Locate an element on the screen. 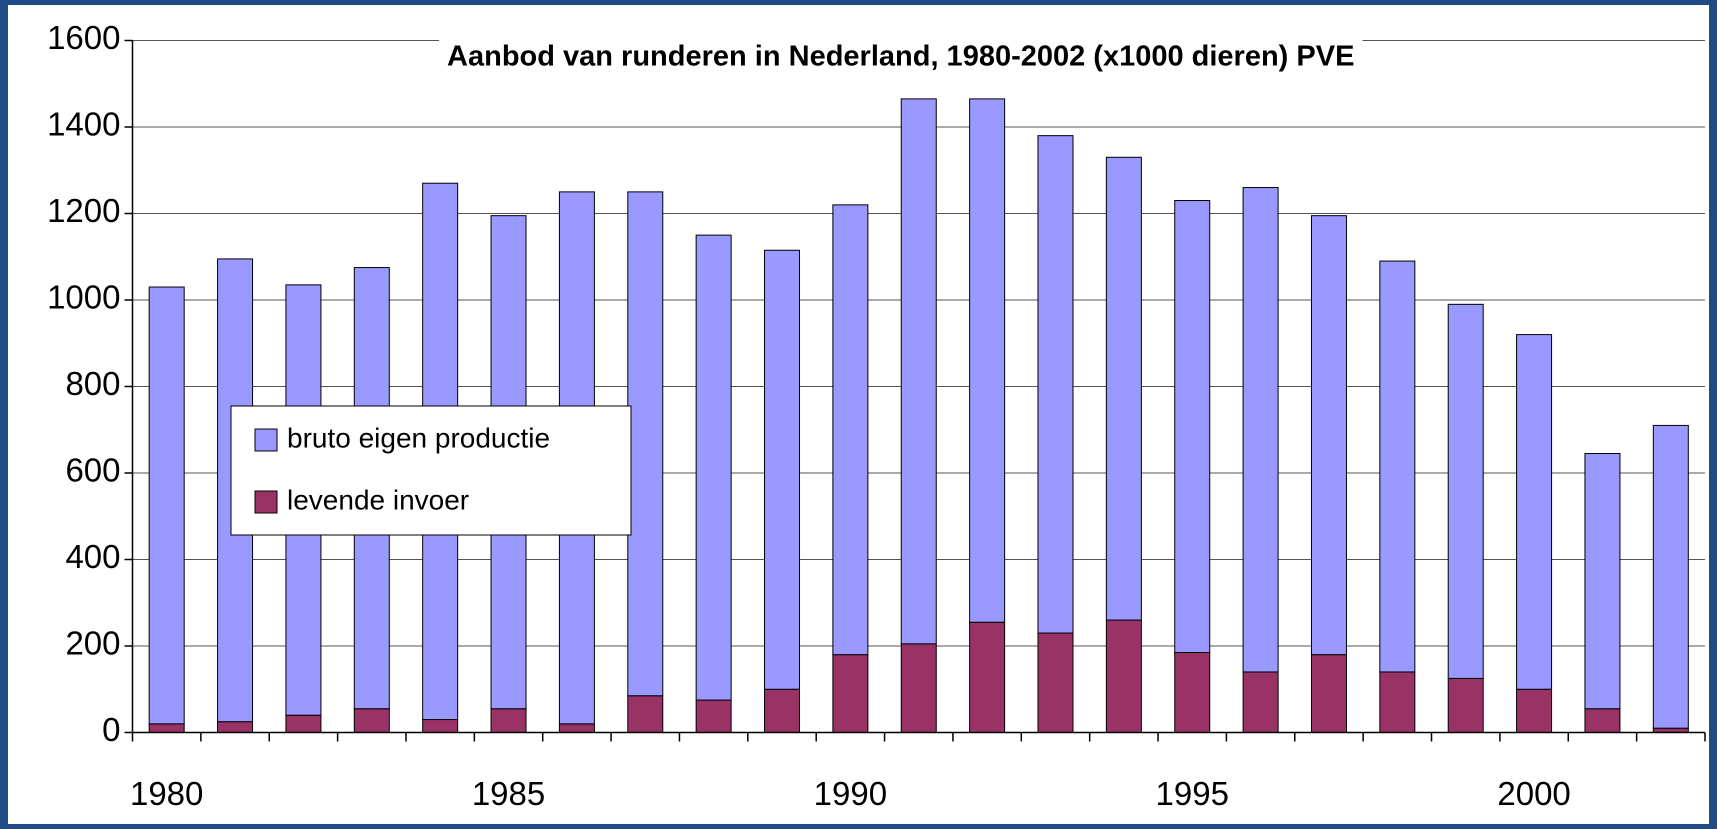 The height and width of the screenshot is (829, 1717). y-tick-label: 1400 is located at coordinates (83, 124).